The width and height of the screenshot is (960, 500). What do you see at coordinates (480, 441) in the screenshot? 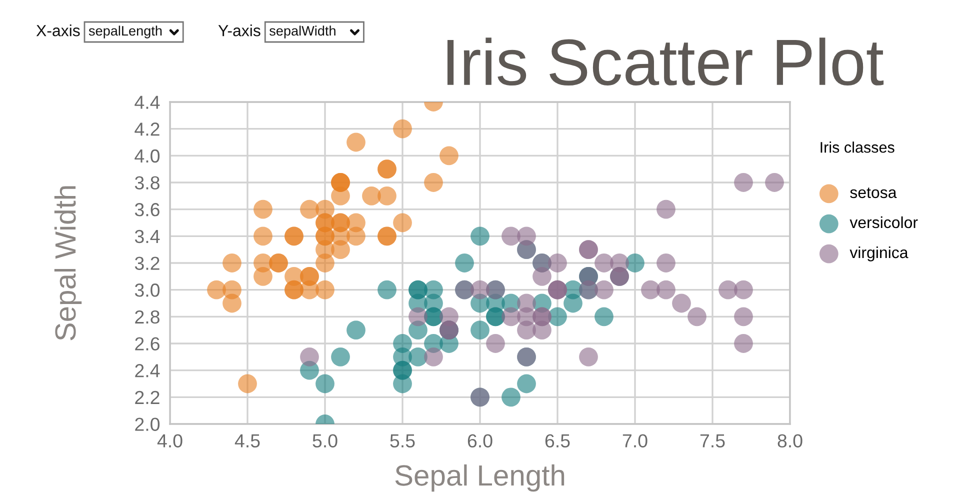
I see `x-tick-label: 6.0` at bounding box center [480, 441].